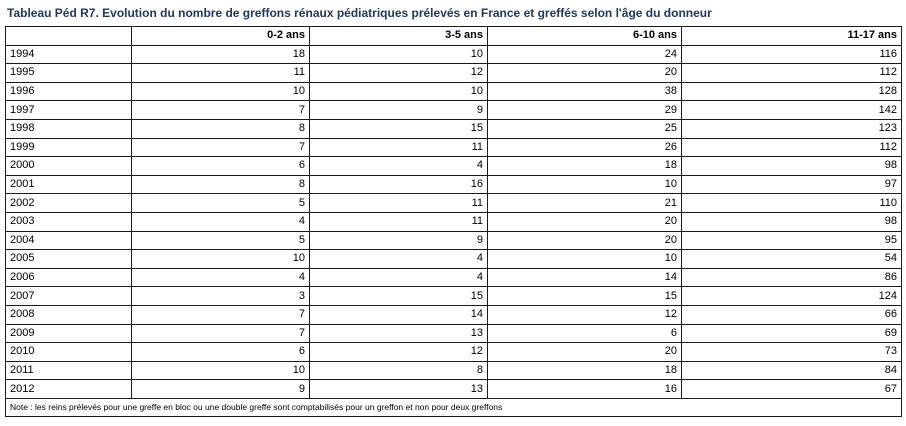  What do you see at coordinates (68, 240) in the screenshot?
I see `year-cell: 2004` at bounding box center [68, 240].